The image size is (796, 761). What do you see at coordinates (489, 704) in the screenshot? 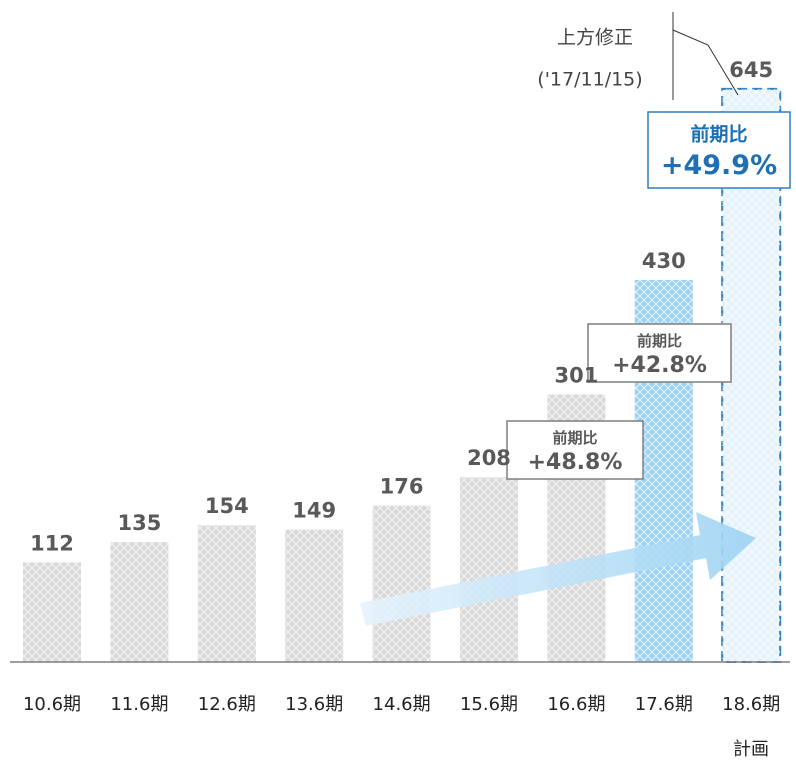
I see `x-tick-label: 15.6期` at bounding box center [489, 704].